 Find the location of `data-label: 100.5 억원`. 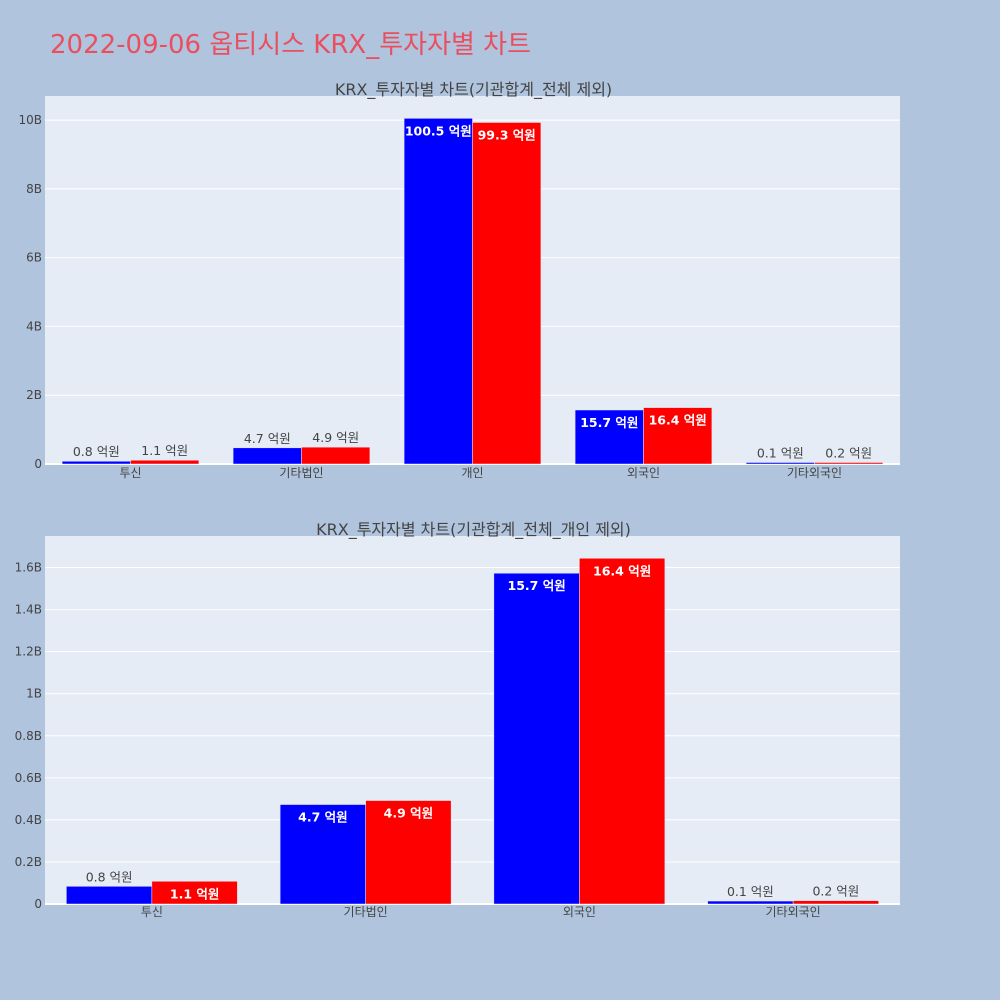

data-label: 100.5 억원 is located at coordinates (438, 130).